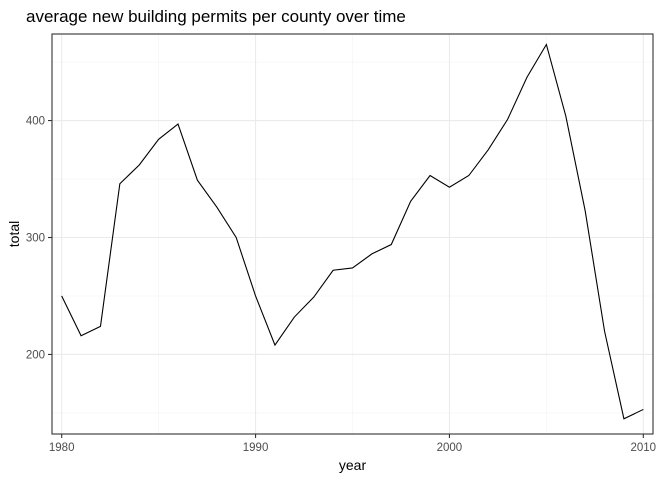  I want to click on y-tick-label: 400, so click(35, 122).